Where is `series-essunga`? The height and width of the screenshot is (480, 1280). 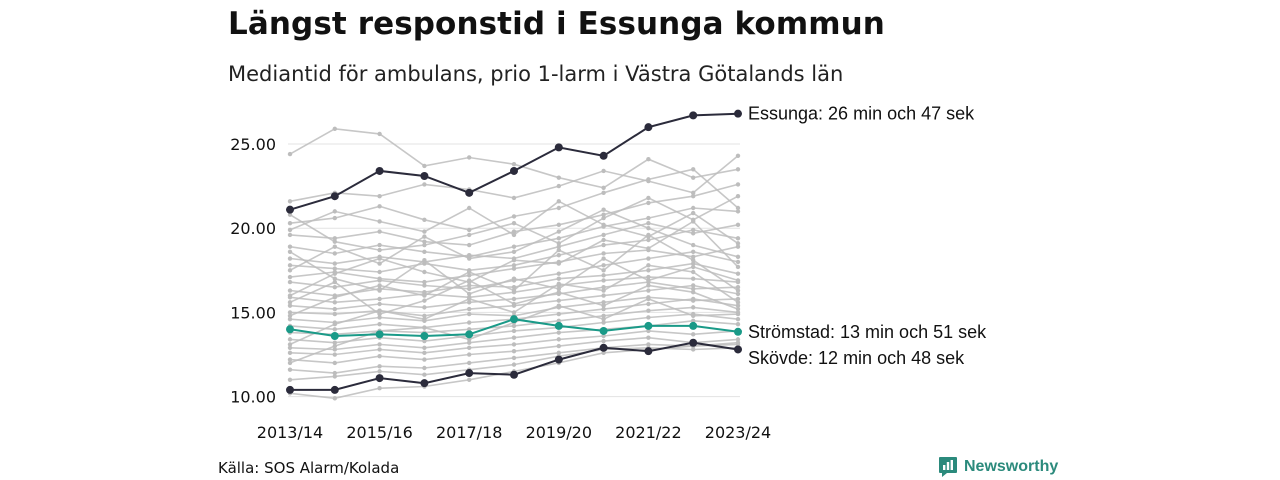 series-essunga is located at coordinates (514, 161).